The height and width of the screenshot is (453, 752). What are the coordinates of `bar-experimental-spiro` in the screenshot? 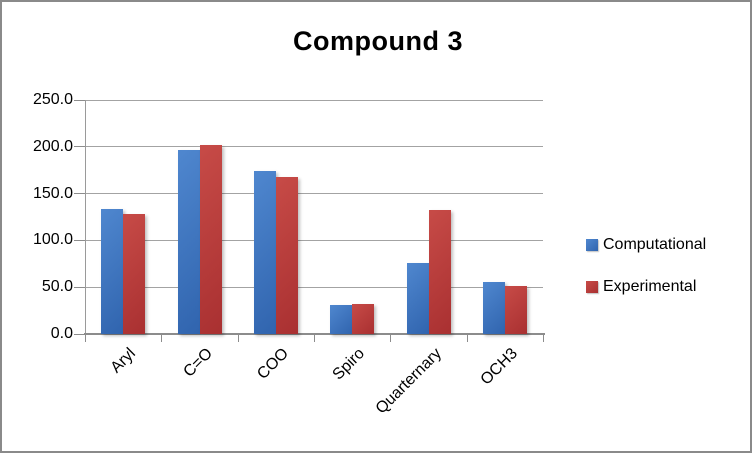 It's located at (363, 318).